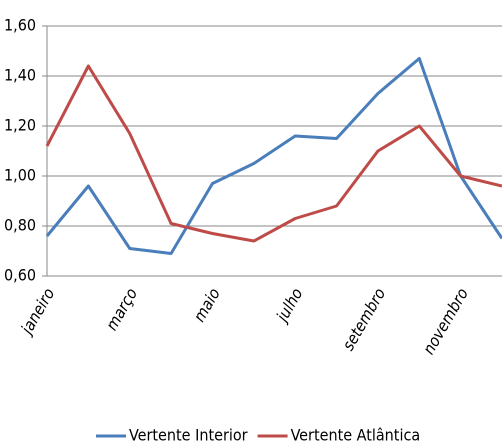  What do you see at coordinates (121, 309) in the screenshot?
I see `x-tick-label: março` at bounding box center [121, 309].